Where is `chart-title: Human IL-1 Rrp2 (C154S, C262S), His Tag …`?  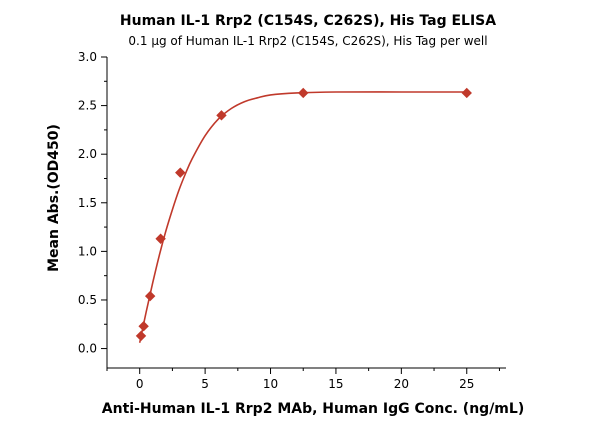
chart-title: Human IL-1 Rrp2 (C154S, C262S), His Tag … is located at coordinates (308, 21).